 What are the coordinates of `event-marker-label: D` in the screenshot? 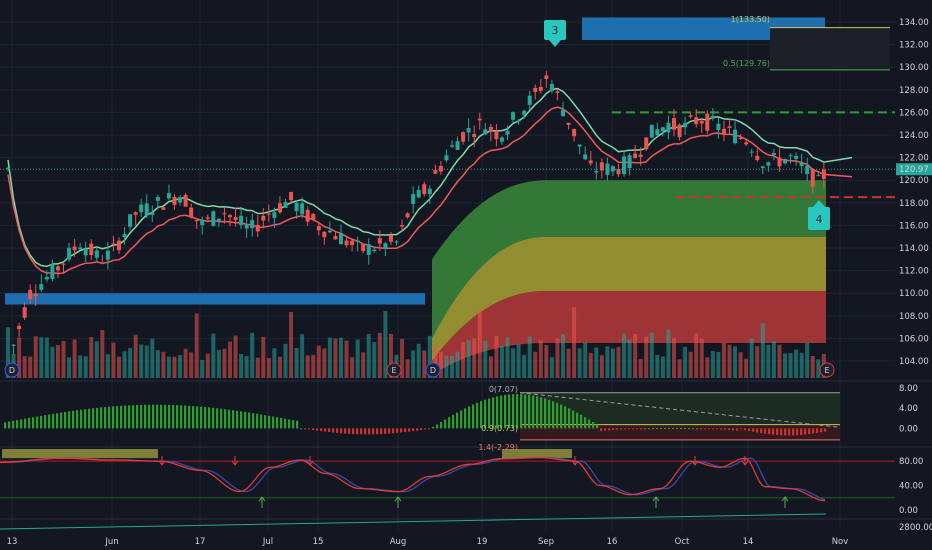 It's located at (12, 370).